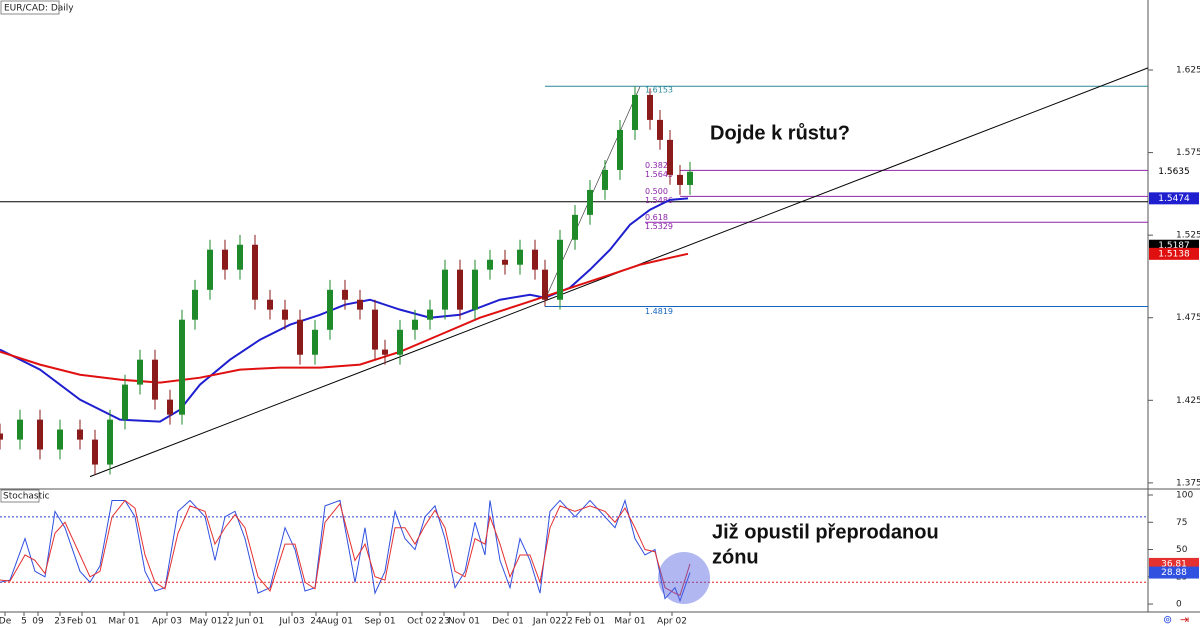 This screenshot has width=1200, height=628. Describe the element at coordinates (1184, 619) in the screenshot. I see `goto-icon: ⇥` at that location.